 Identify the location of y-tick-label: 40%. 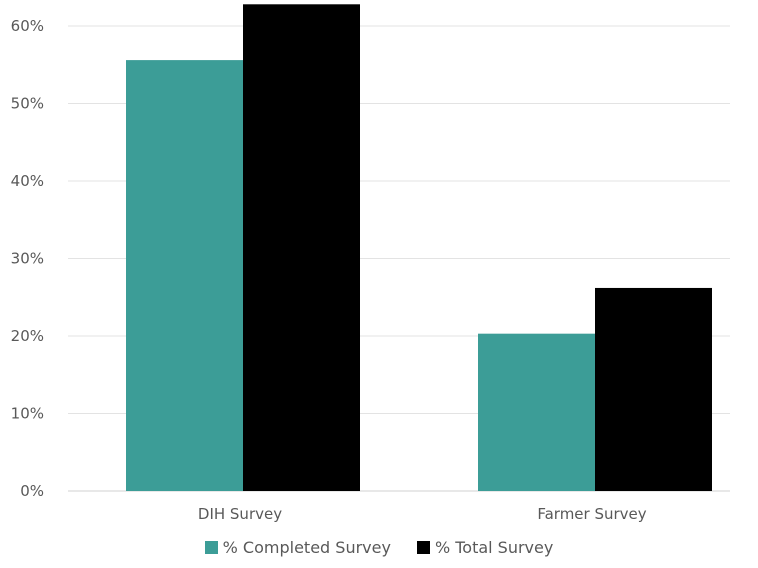
(27, 181).